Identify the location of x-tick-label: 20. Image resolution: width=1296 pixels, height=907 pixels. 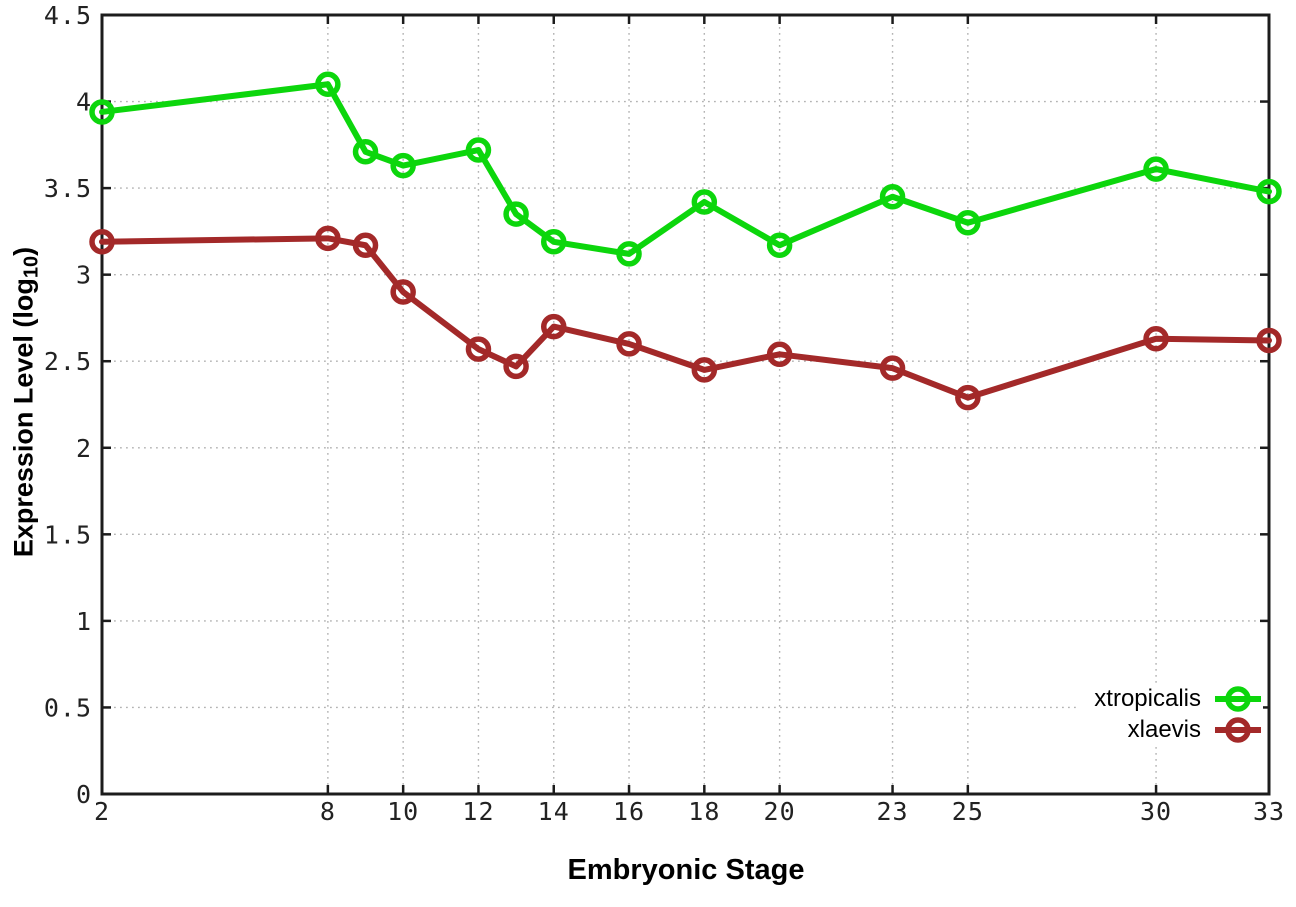
(780, 811).